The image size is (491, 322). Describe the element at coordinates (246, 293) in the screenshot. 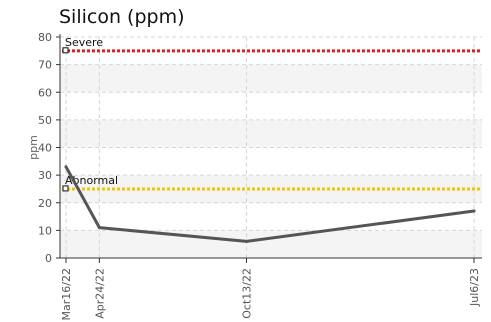

I see `x-tick-label: Oct13/22` at that location.